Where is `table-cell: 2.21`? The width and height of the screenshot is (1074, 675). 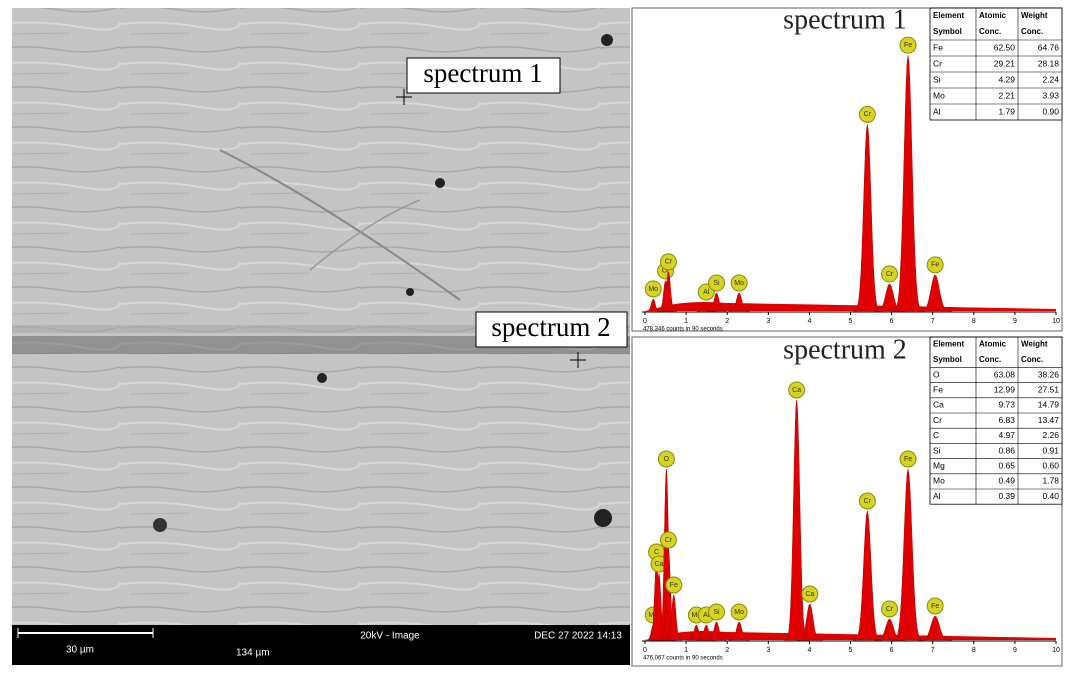
table-cell: 2.21 is located at coordinates (1006, 95).